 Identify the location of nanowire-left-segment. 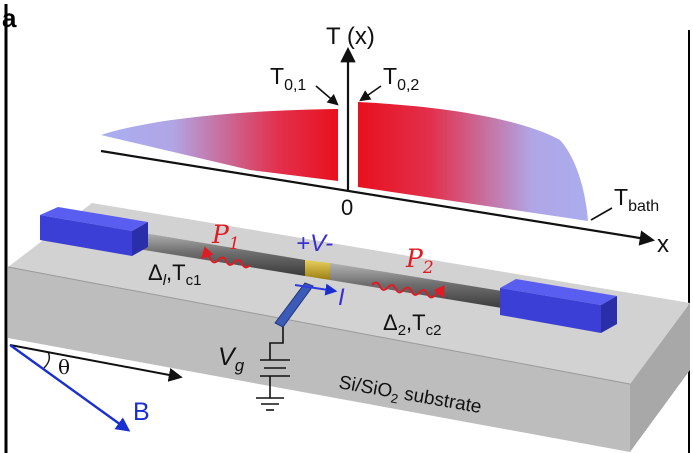
(221, 254).